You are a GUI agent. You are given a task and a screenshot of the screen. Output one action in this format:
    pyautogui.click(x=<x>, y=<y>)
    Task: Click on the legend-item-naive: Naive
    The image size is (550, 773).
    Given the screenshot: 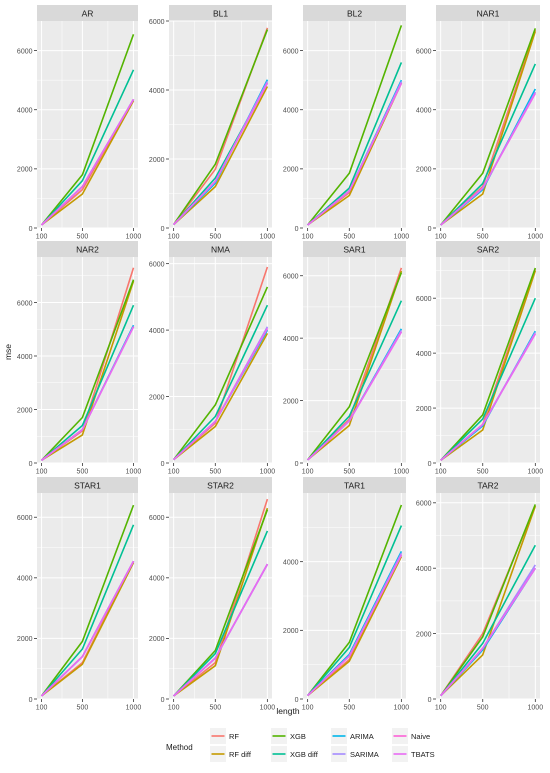 What is the action you would take?
    pyautogui.click(x=411, y=736)
    